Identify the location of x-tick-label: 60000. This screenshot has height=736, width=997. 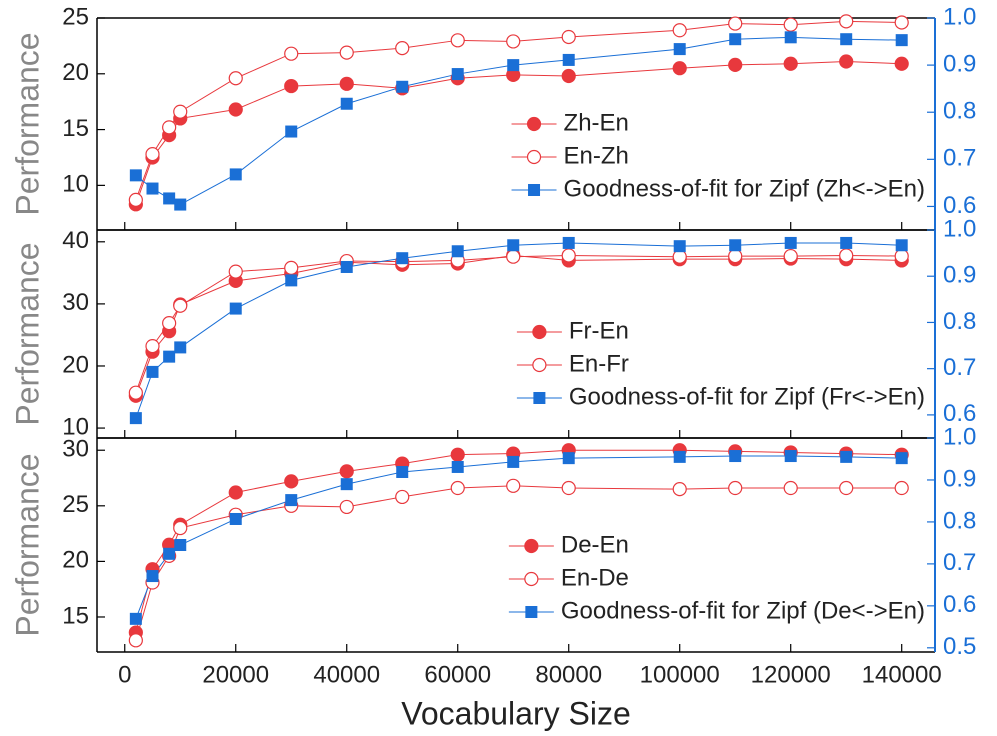
(457, 674).